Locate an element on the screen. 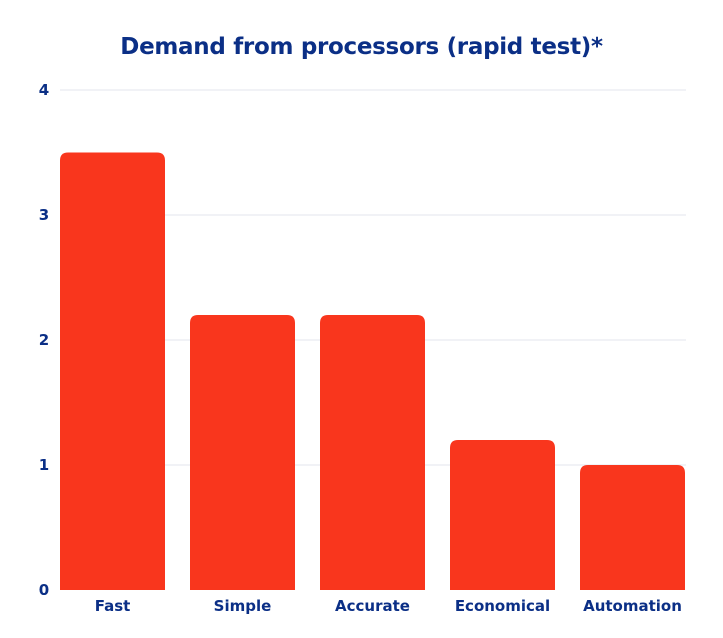 Image resolution: width=723 pixels, height=638 pixels. bar-economical is located at coordinates (502, 515).